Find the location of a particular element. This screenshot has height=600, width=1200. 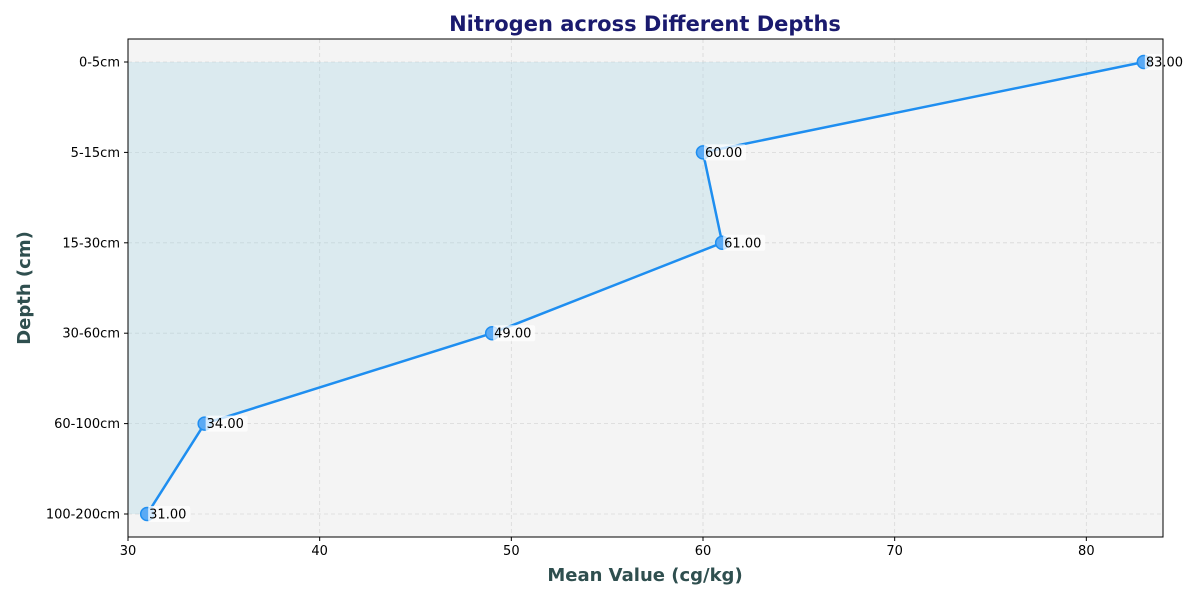

x-axis: 30 40 50 60 70 80 is located at coordinates (607, 548).